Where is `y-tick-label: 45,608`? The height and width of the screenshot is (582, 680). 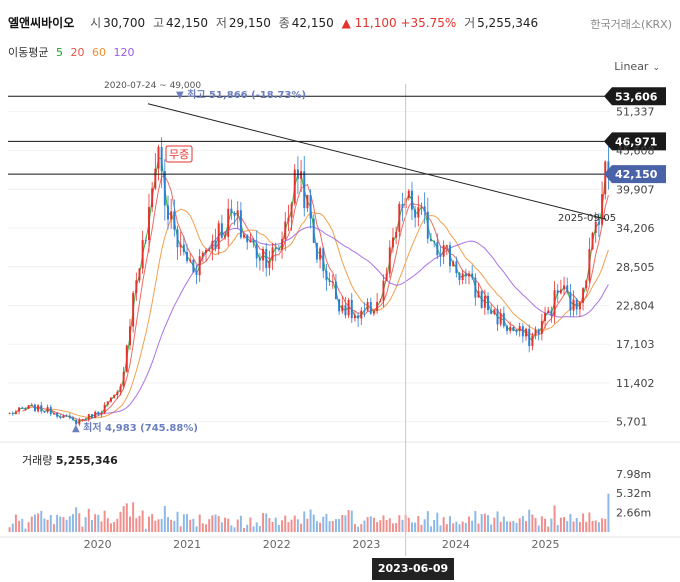
y-tick-label: 45,608 is located at coordinates (635, 151).